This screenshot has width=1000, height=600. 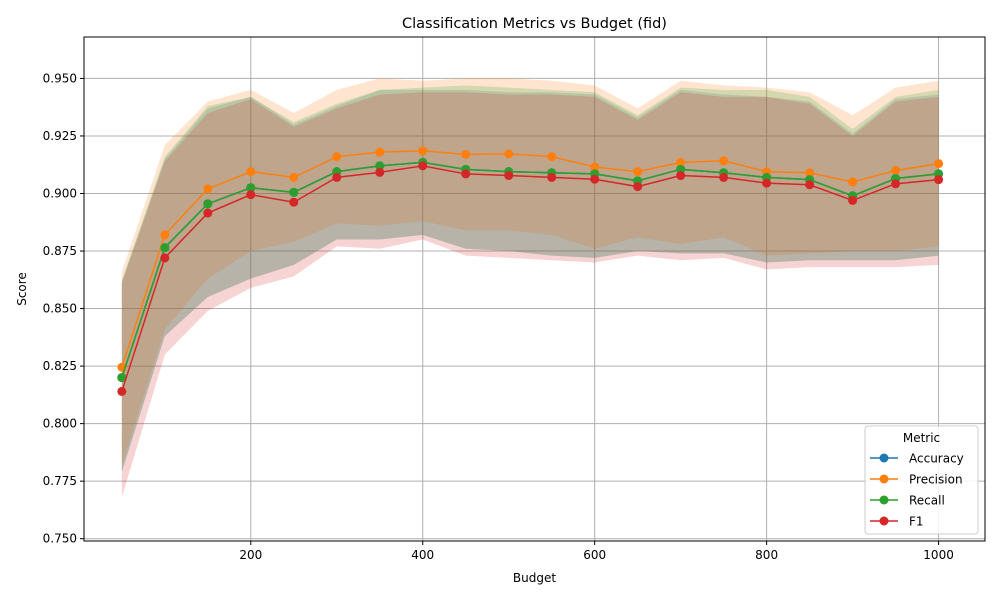 I want to click on y-tick-label: 0.750, so click(x=60, y=539).